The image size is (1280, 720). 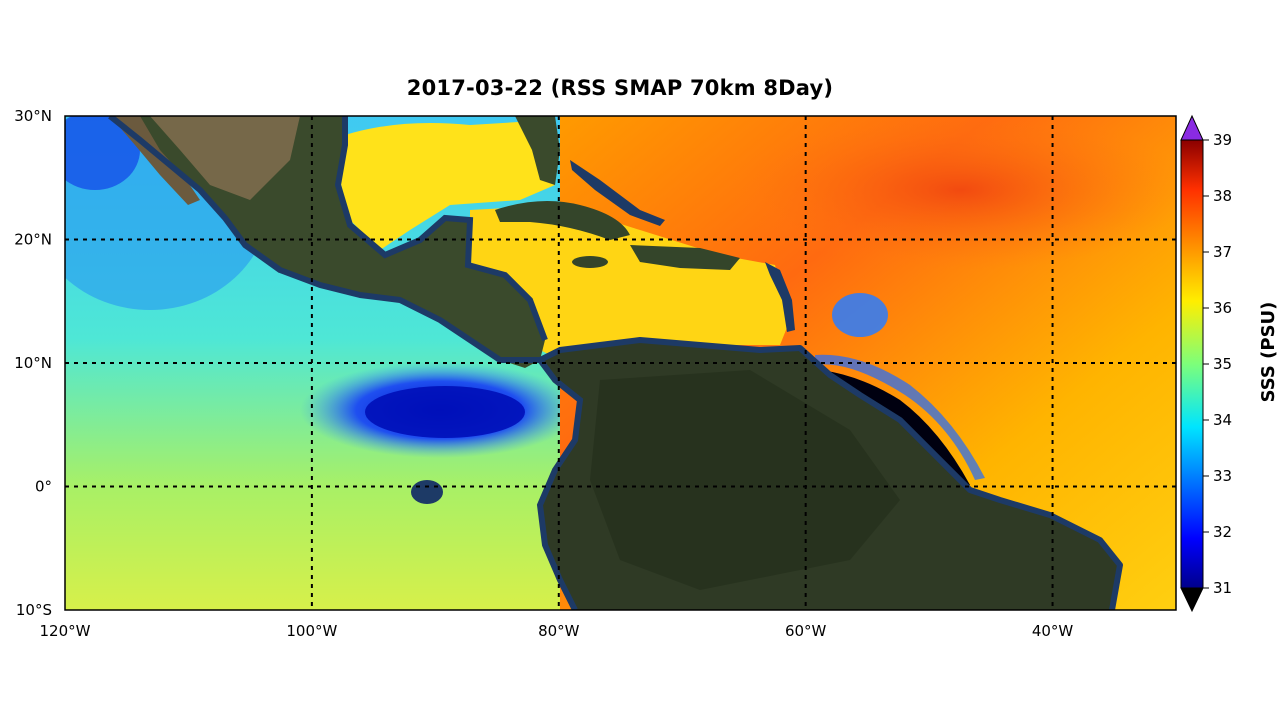 I want to click on land-mexico-desert, so click(x=225, y=158).